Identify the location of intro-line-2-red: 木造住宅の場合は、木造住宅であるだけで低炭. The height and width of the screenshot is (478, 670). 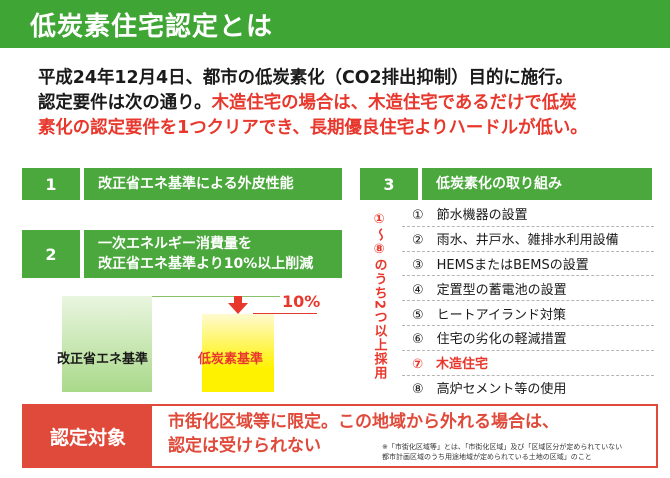
(394, 103).